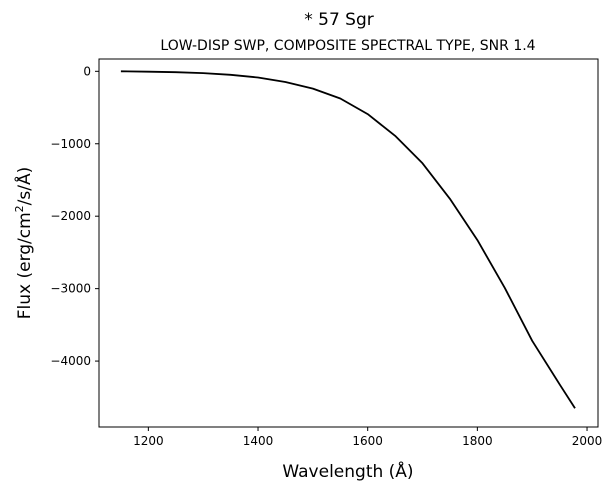 This screenshot has height=493, width=612. Describe the element at coordinates (258, 441) in the screenshot. I see `x-tick-label: 1400` at that location.